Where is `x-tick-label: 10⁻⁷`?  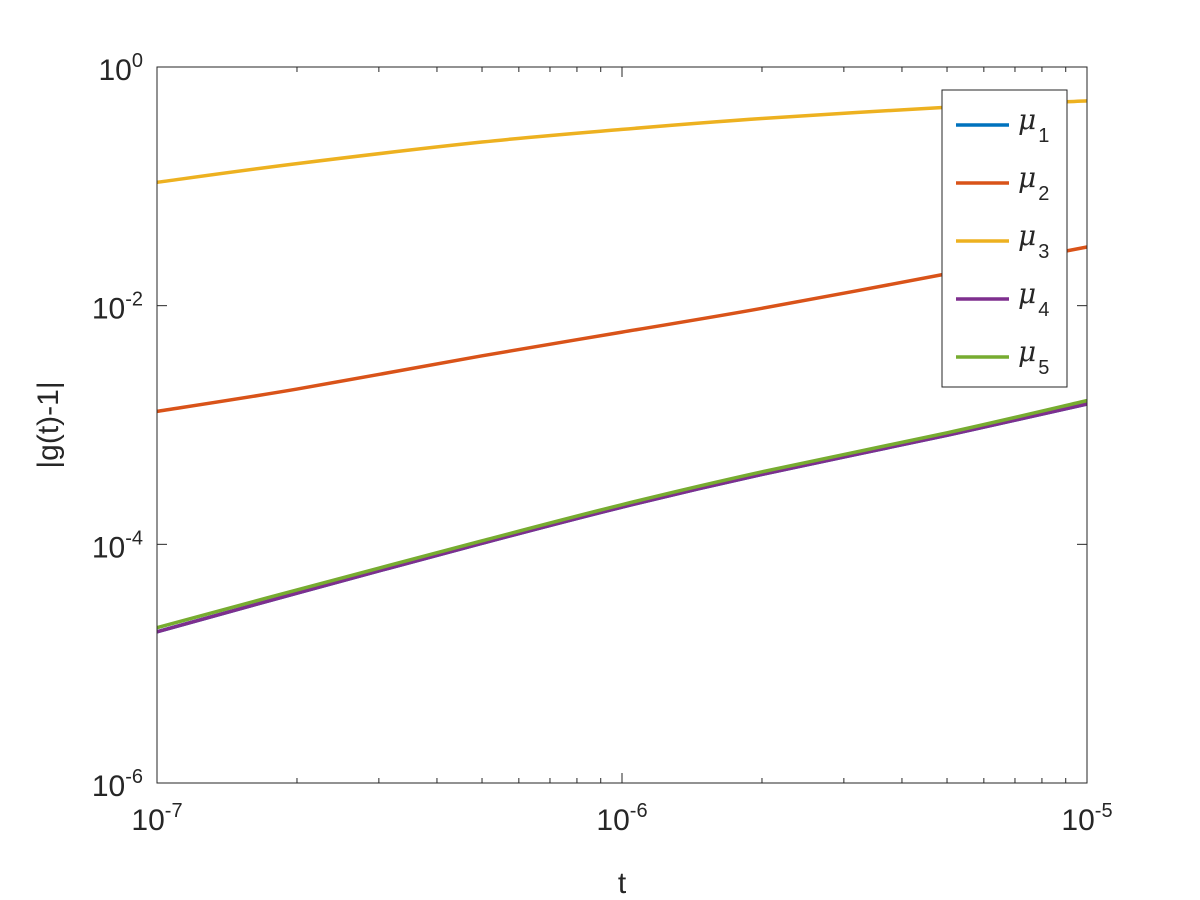
x-tick-label: 10⁻⁷ is located at coordinates (156, 818).